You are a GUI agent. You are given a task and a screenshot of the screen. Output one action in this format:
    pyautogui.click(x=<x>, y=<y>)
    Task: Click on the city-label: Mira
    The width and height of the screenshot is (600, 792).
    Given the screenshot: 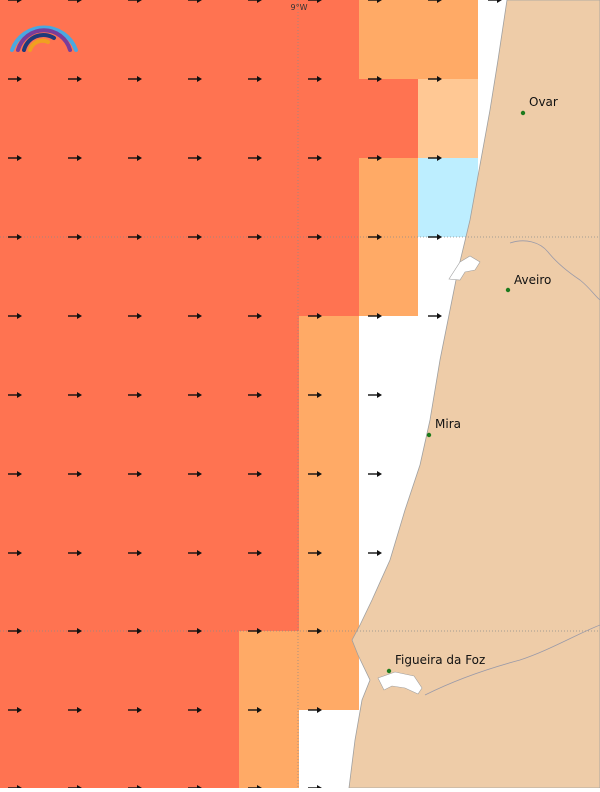 What is the action you would take?
    pyautogui.click(x=448, y=424)
    